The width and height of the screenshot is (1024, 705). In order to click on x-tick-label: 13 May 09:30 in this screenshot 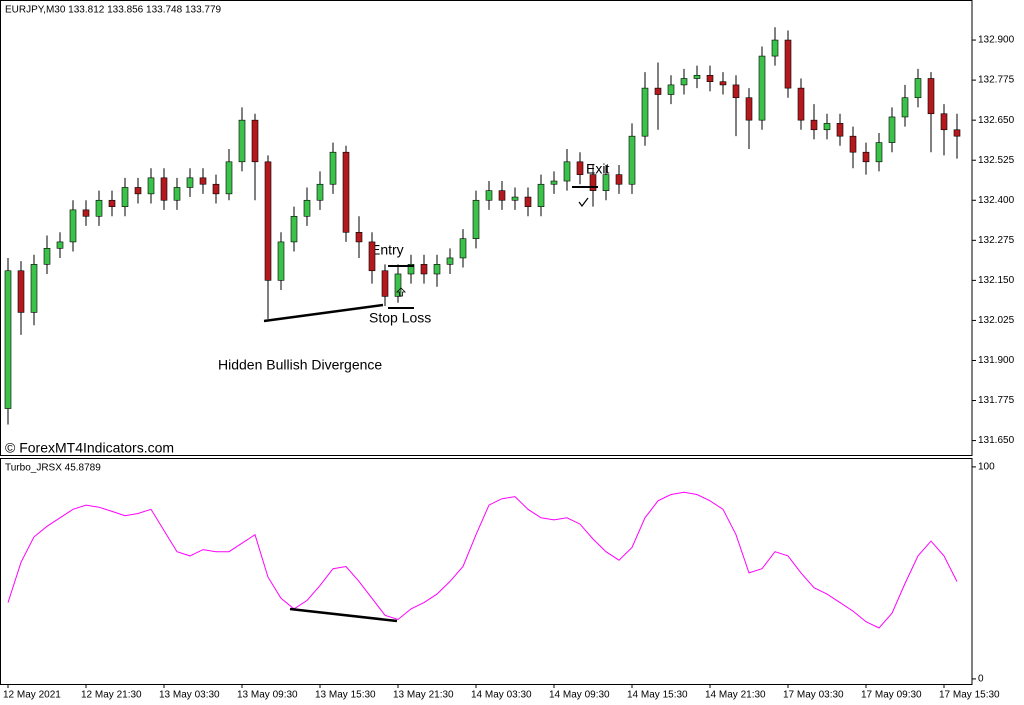, I will do `click(267, 695)`.